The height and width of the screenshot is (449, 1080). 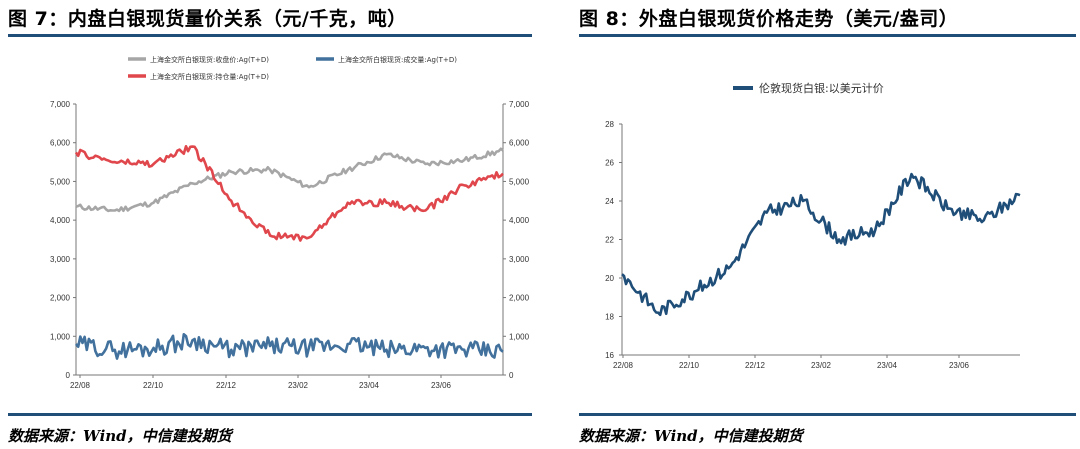 What do you see at coordinates (60, 220) in the screenshot?
I see `left-y-tick-label: 4,000` at bounding box center [60, 220].